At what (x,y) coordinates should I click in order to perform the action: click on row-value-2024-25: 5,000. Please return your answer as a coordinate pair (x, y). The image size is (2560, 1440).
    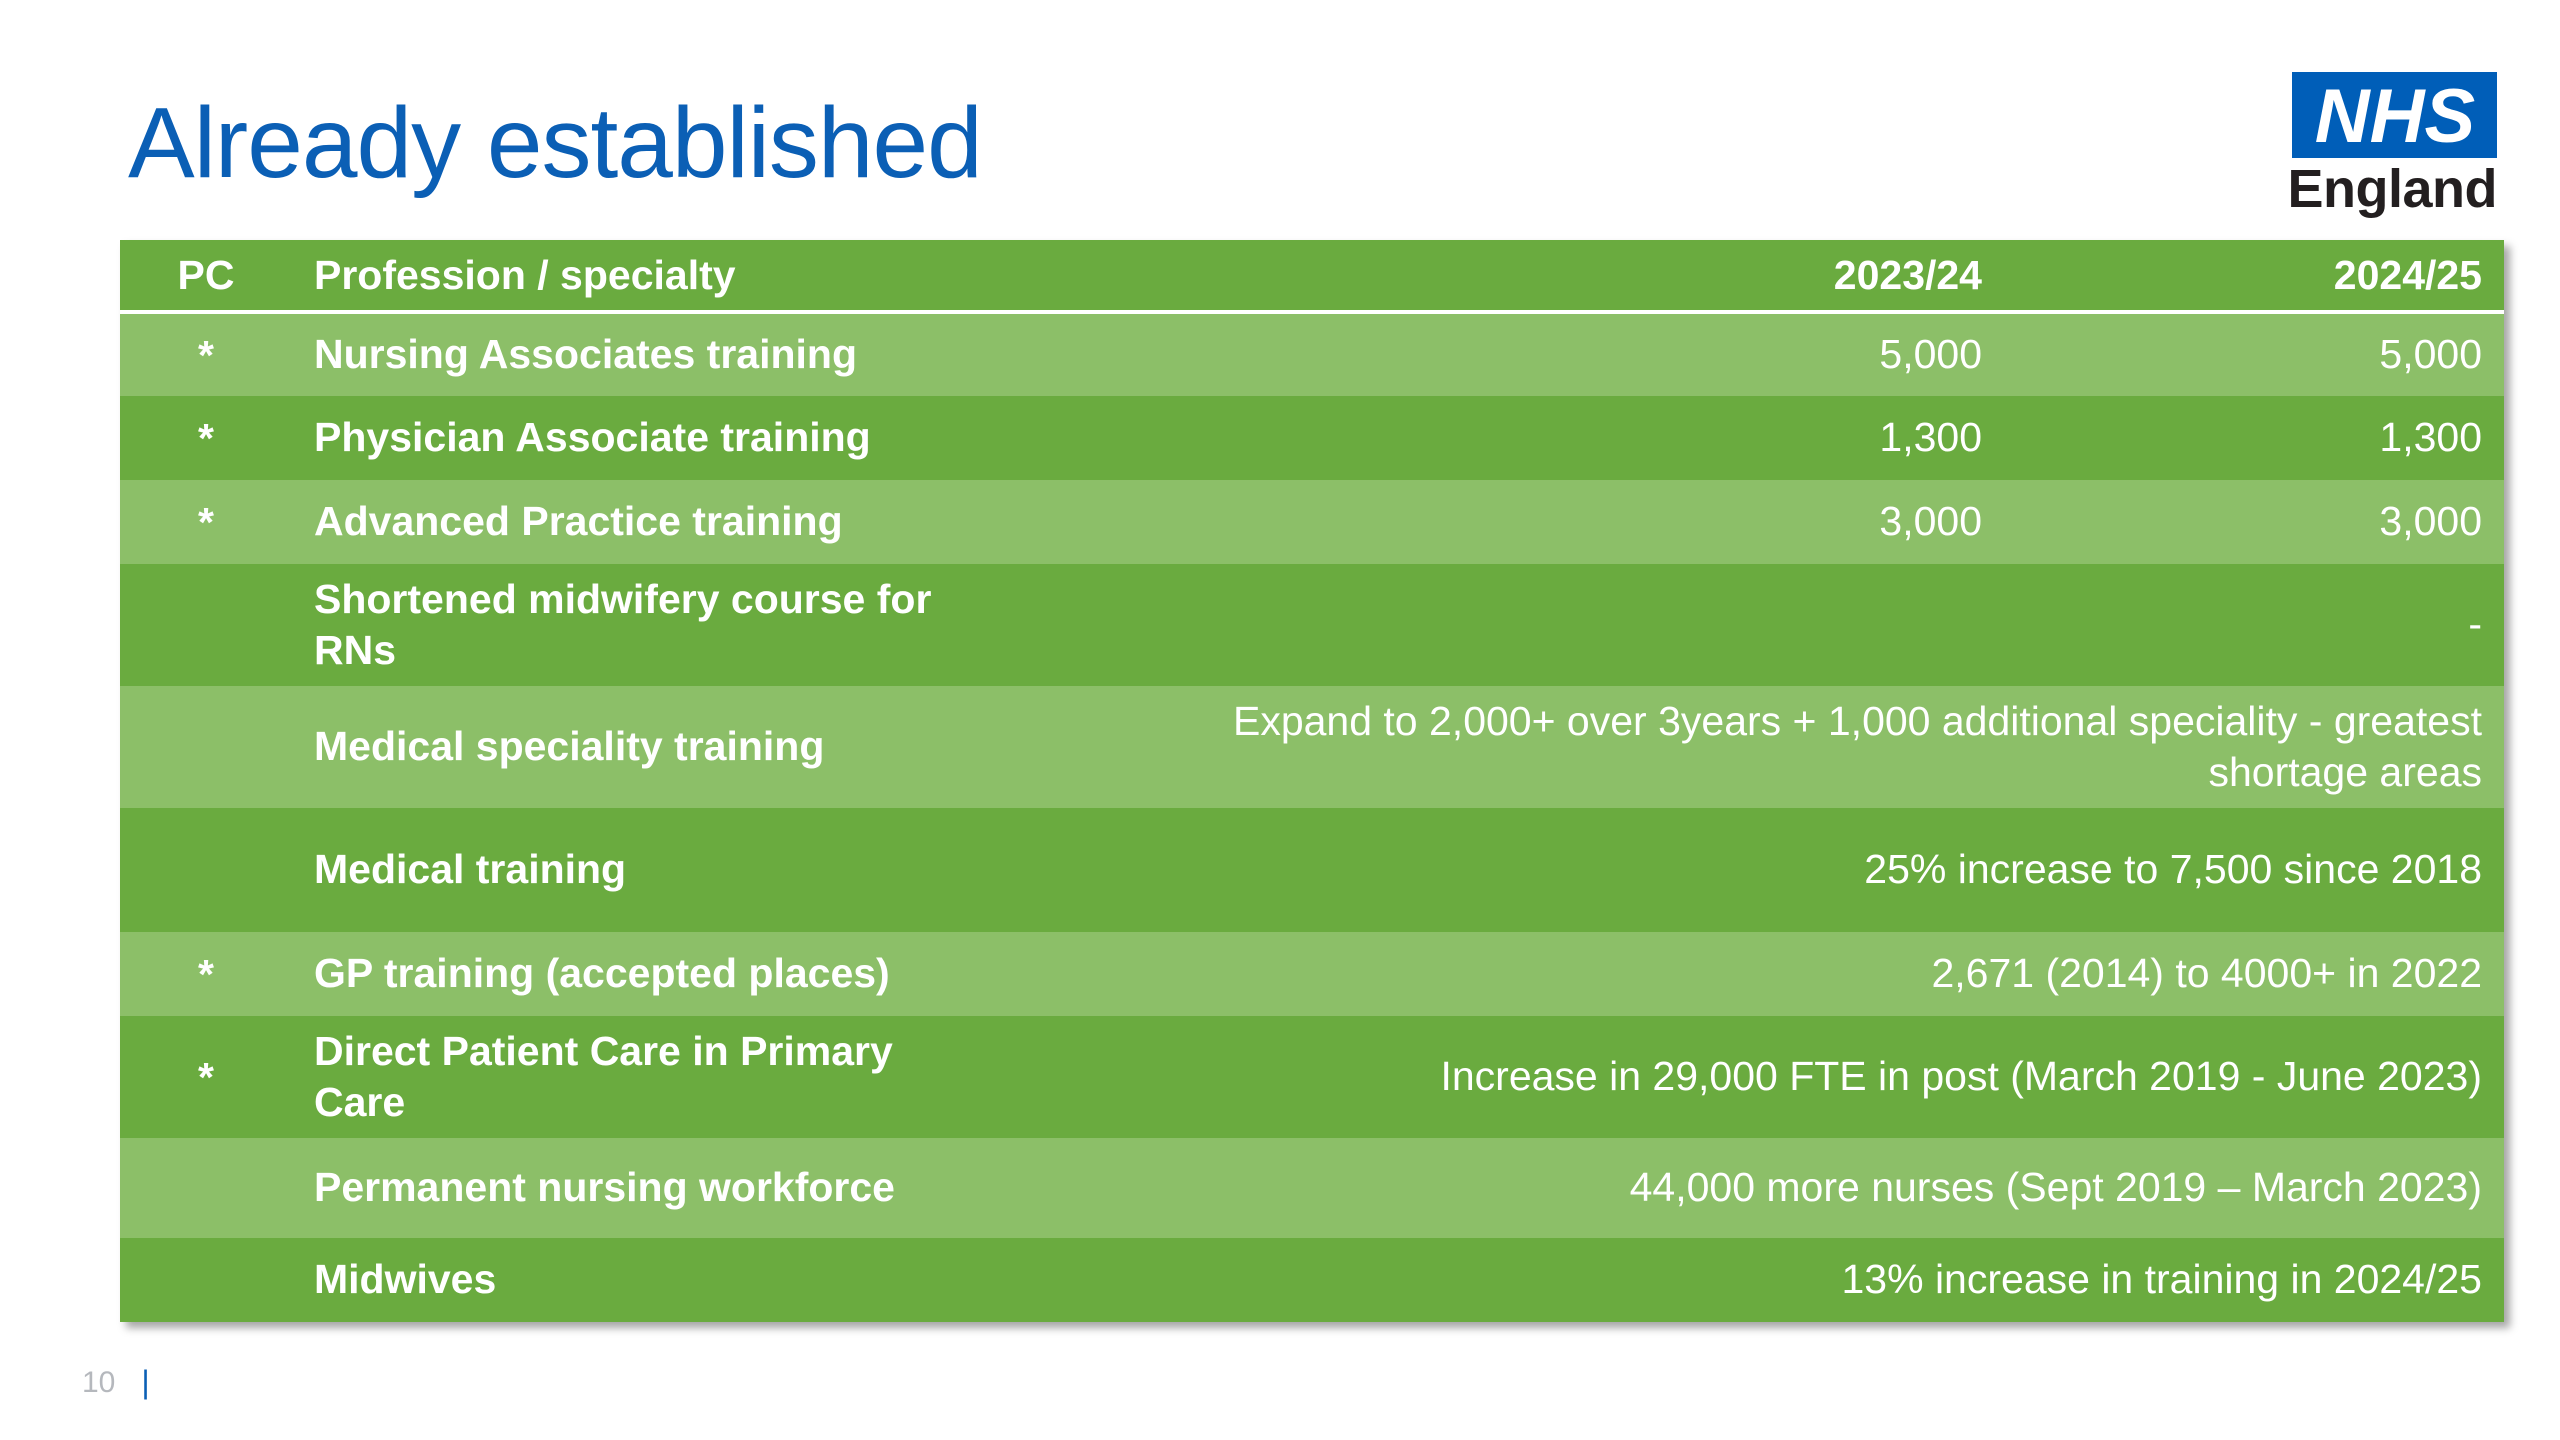
    Looking at the image, I should click on (2430, 354).